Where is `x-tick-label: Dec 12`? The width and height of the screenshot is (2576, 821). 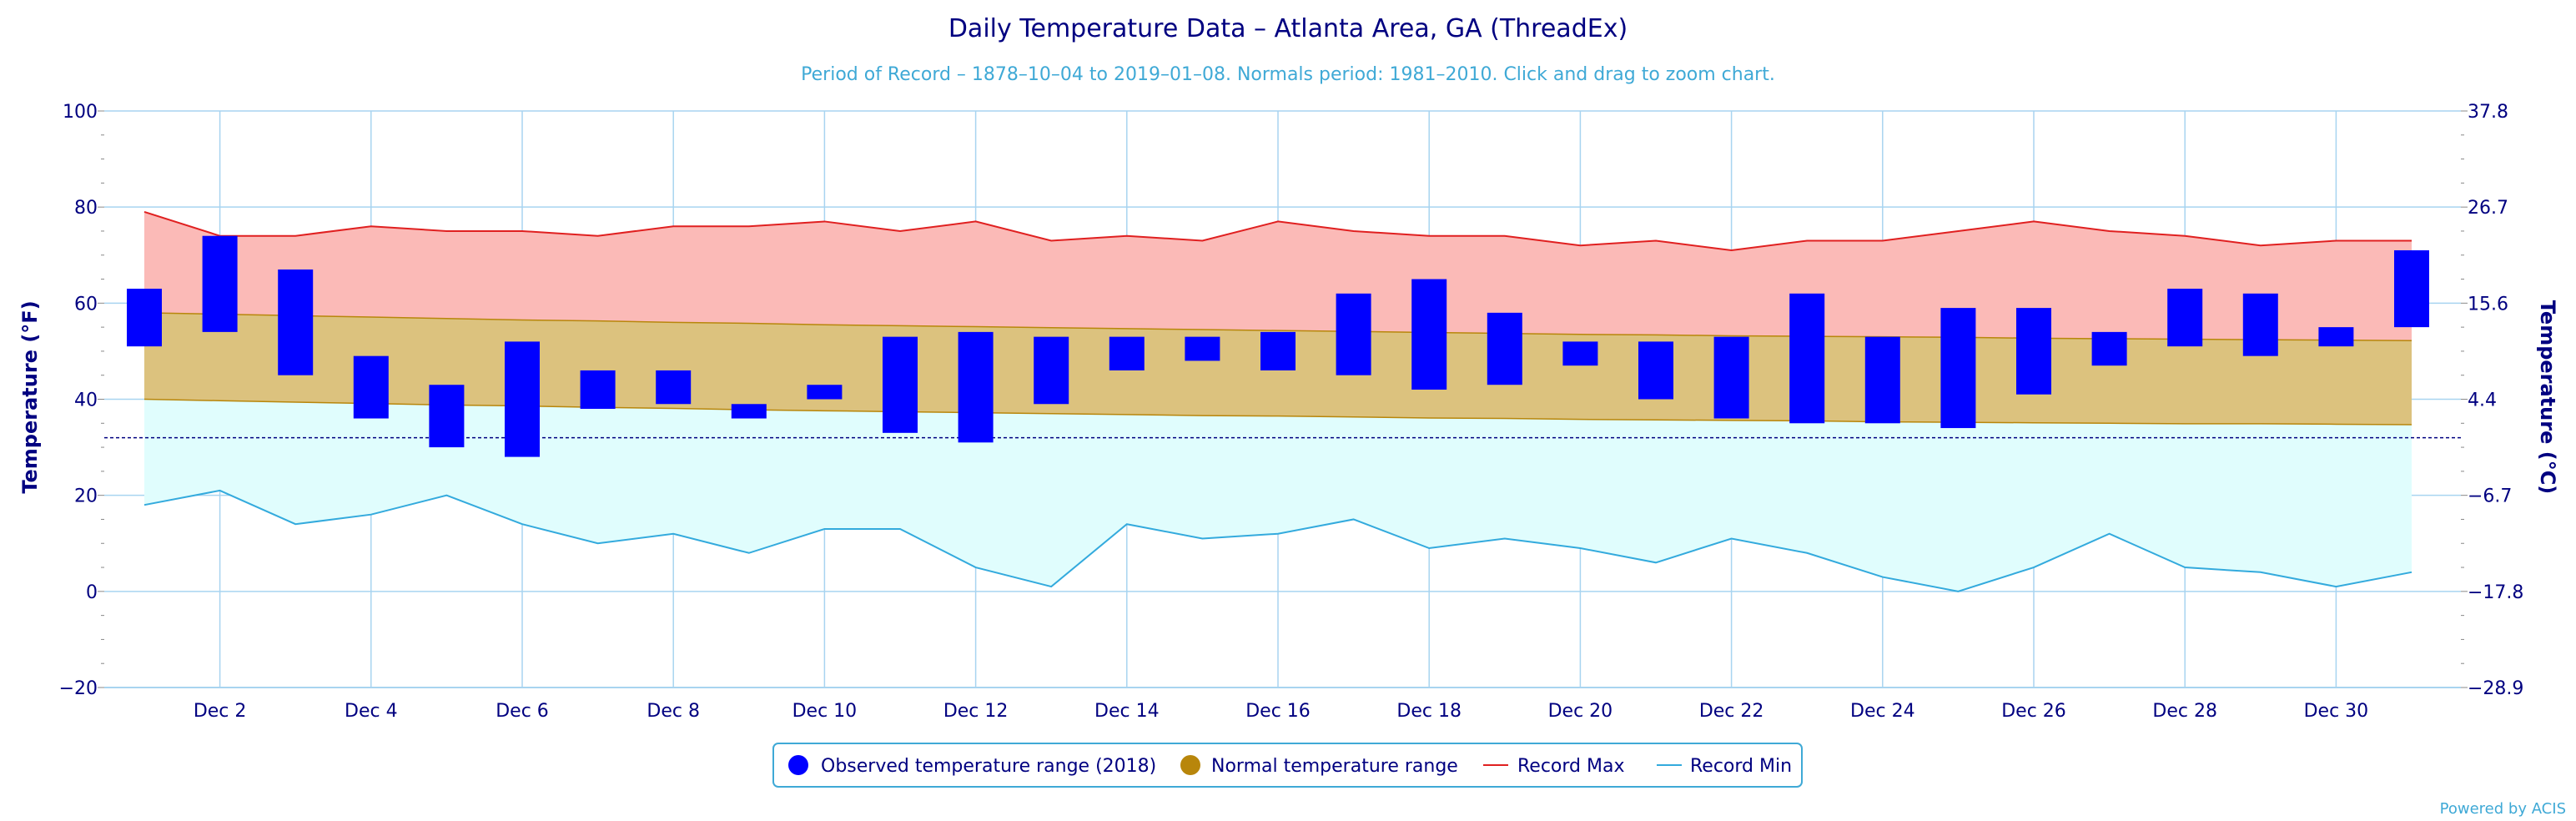 x-tick-label: Dec 12 is located at coordinates (976, 712).